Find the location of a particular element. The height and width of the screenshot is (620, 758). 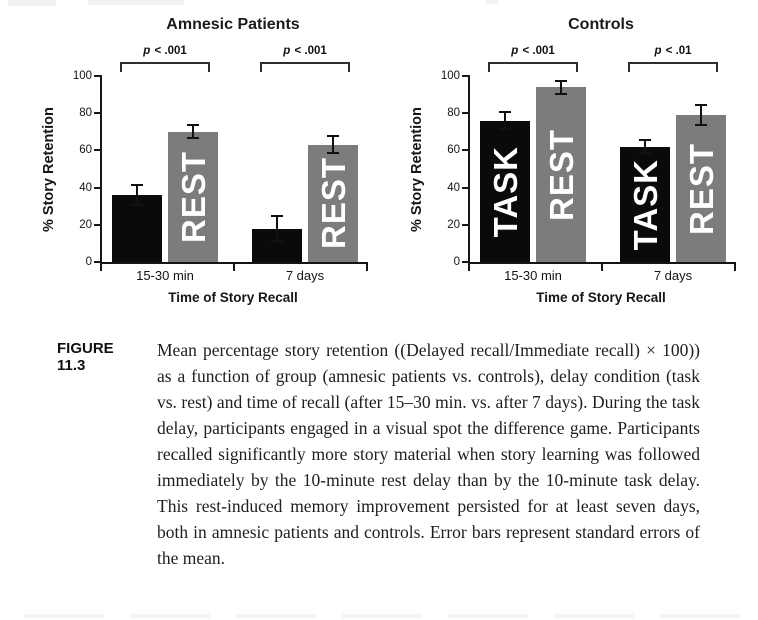

bar-task-group1: TASK is located at coordinates (505, 191).